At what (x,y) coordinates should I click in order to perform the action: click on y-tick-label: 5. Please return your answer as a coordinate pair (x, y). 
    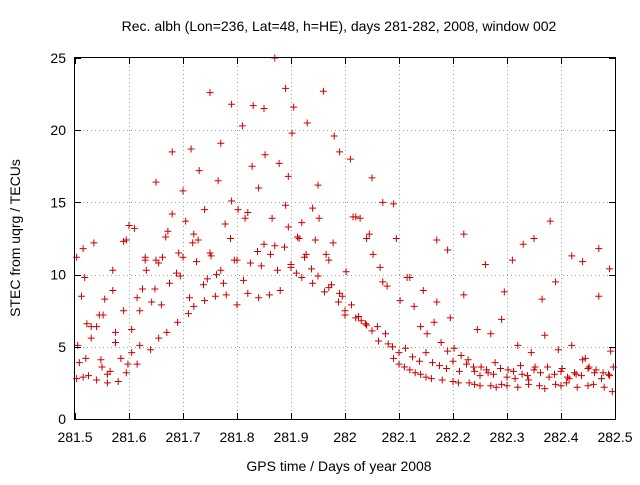
    Looking at the image, I should click on (62, 347).